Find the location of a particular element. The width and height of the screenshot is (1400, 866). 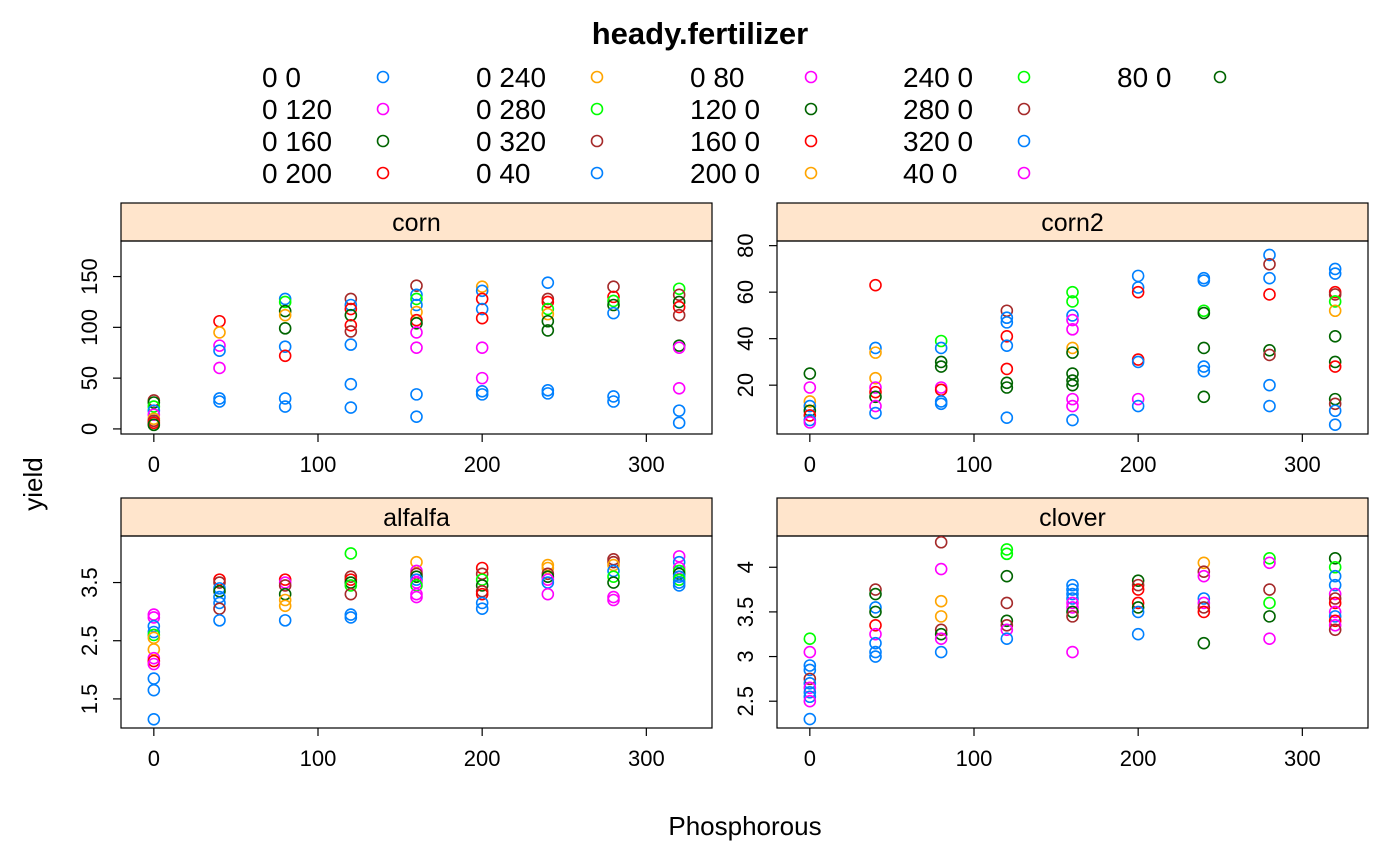

legend-label: 160 0 is located at coordinates (725, 141).